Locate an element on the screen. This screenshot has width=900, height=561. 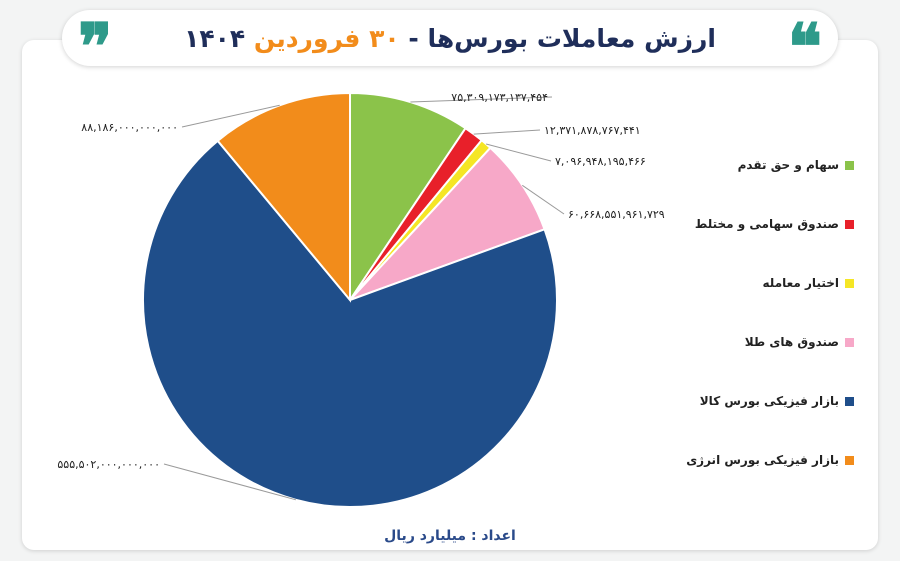
slice-value-label: ۷۵,۳۰۹,۱۷۳,۱۳۷,۴۵۴ is located at coordinates (499, 97).